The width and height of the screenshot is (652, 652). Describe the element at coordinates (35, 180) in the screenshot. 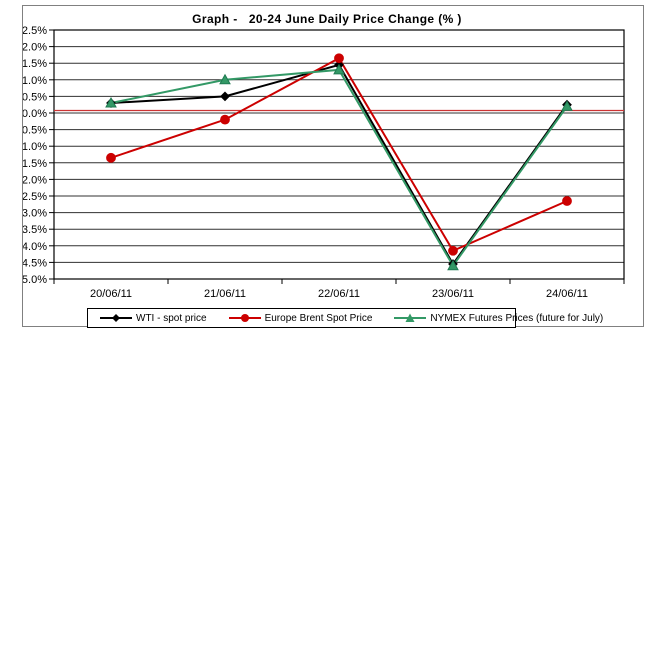

I see `y-axis-label: -2.0%` at that location.